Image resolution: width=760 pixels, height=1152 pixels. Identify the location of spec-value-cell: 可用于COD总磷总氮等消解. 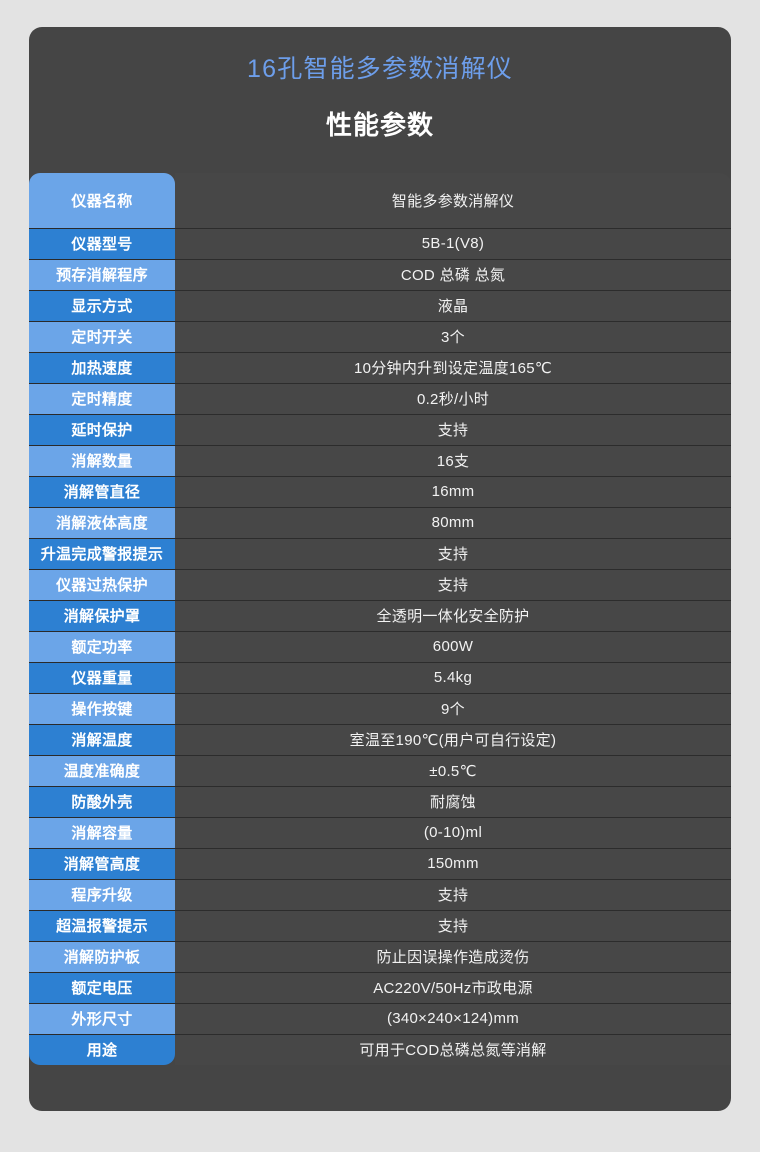
(453, 1049).